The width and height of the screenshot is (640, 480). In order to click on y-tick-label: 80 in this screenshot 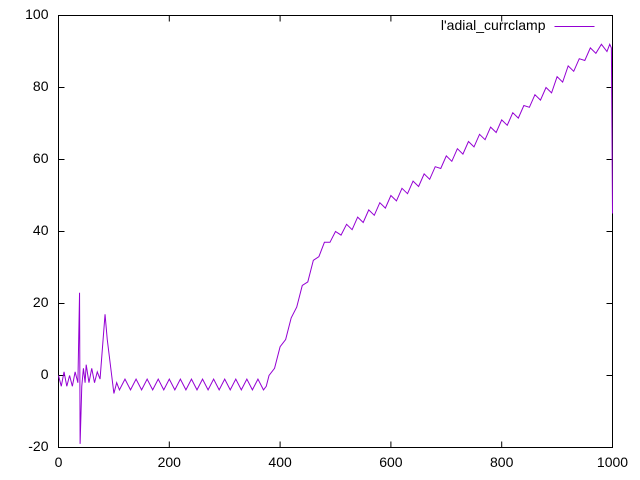, I will do `click(41, 86)`.